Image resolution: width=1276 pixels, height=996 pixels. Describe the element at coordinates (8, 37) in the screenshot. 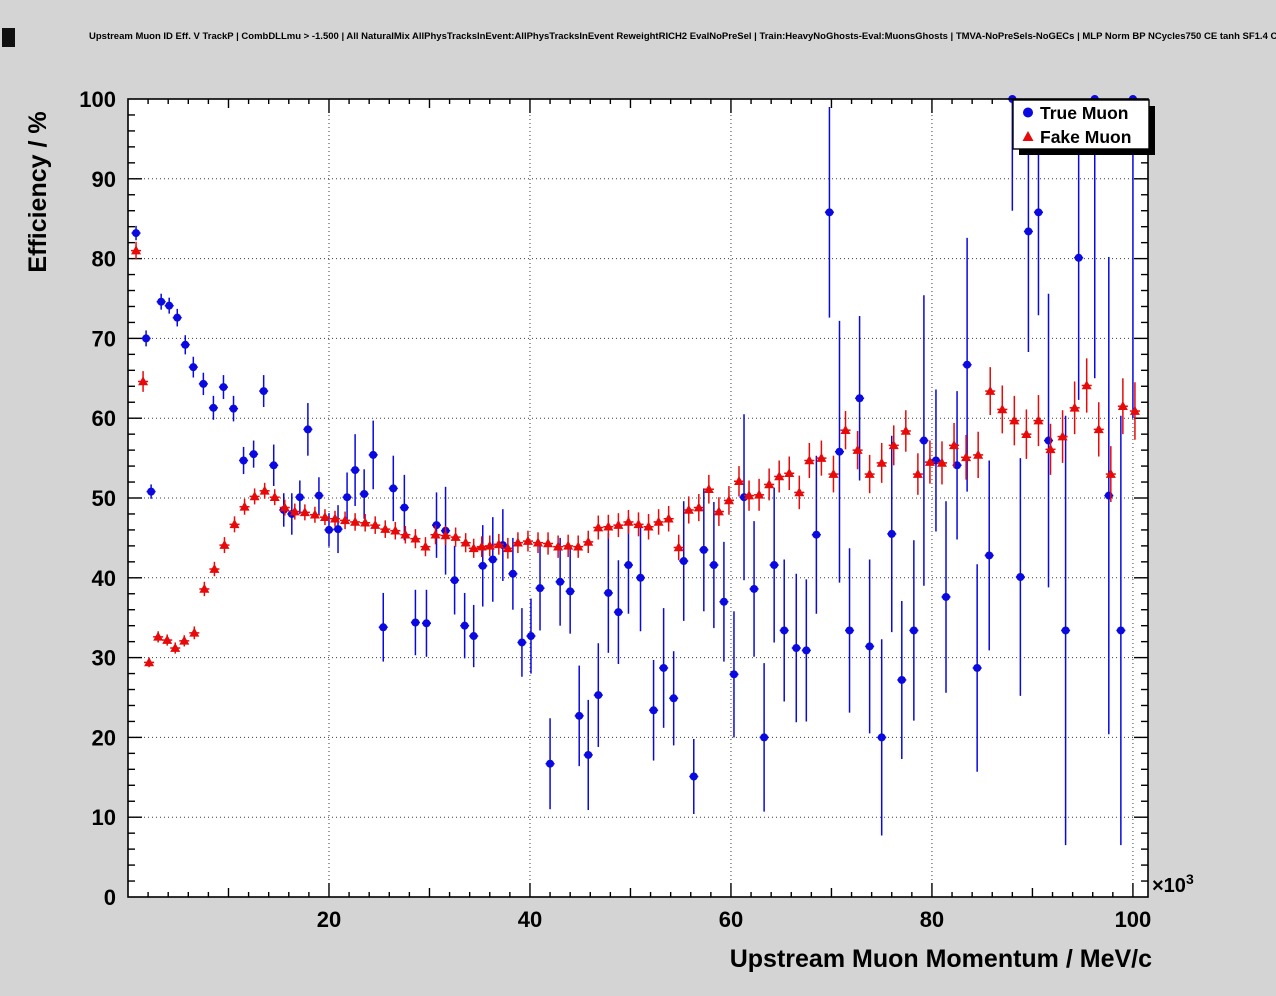

I see `window-corner-artifact` at that location.